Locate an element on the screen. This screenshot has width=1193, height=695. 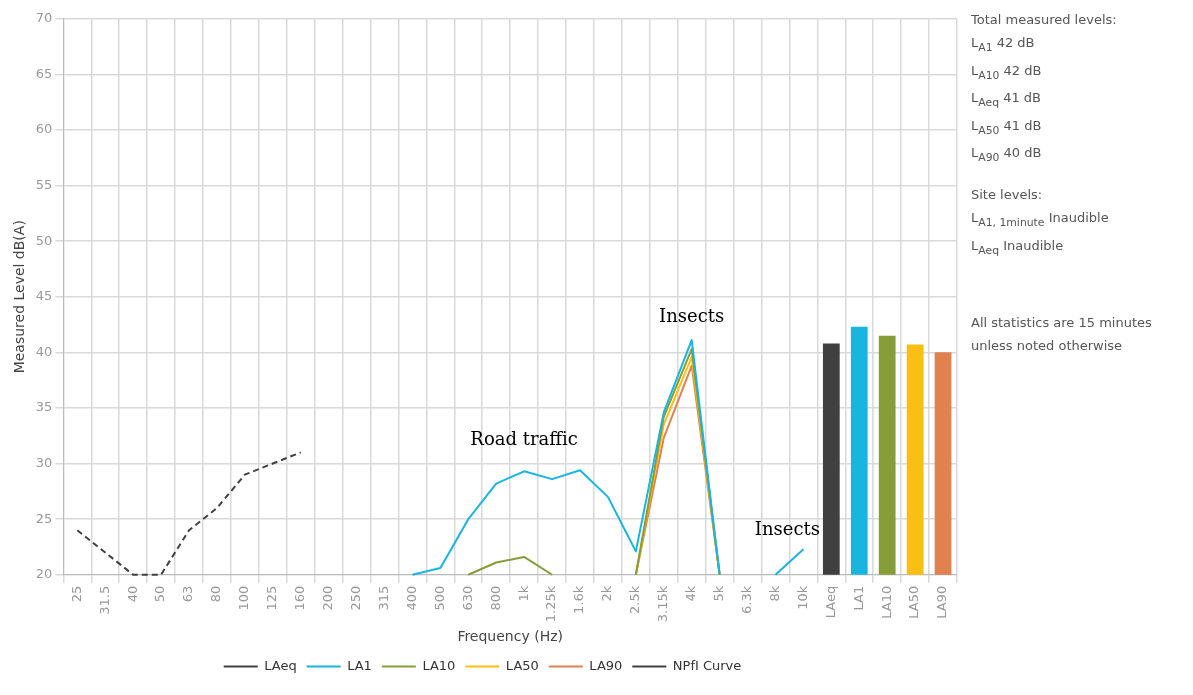
x-tick-label: 800 is located at coordinates (495, 598).